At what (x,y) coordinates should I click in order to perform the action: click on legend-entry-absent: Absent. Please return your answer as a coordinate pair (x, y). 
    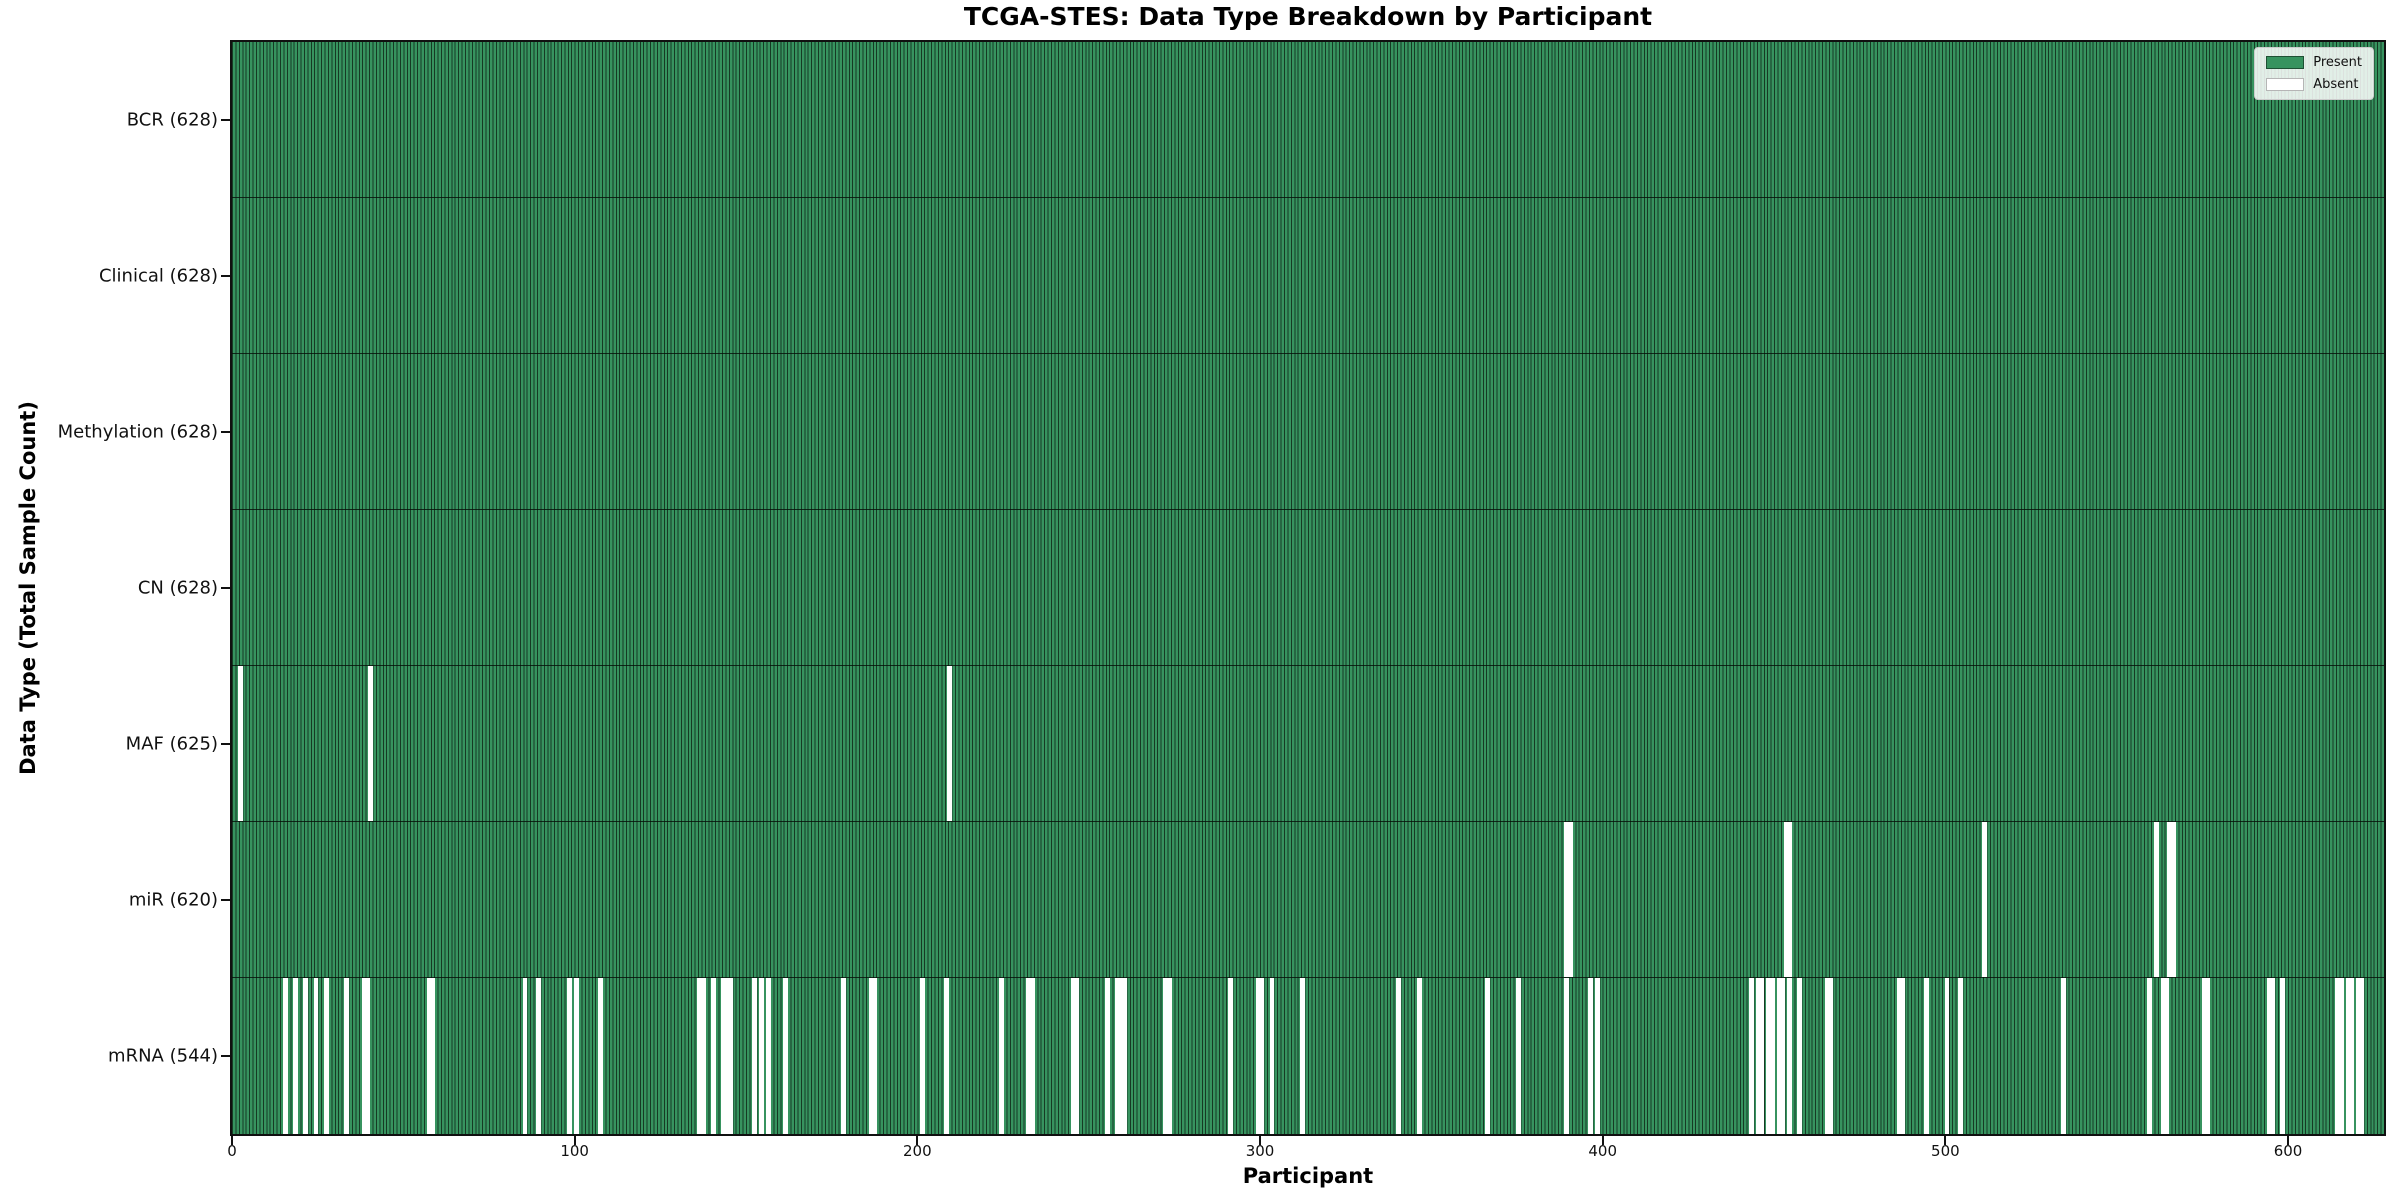
    Looking at the image, I should click on (2314, 84).